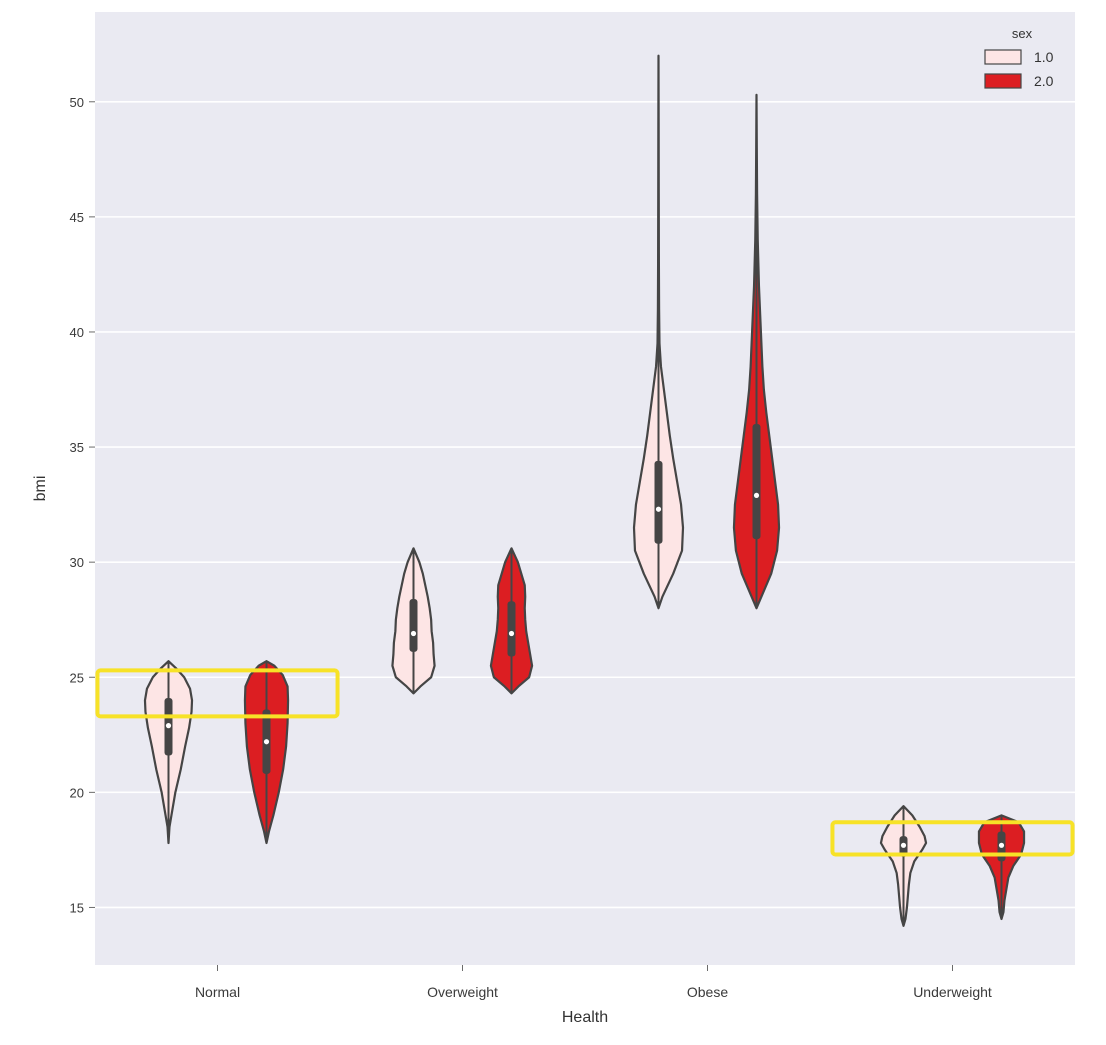 The image size is (1106, 1045). What do you see at coordinates (77, 102) in the screenshot?
I see `y-tick-label: 50` at bounding box center [77, 102].